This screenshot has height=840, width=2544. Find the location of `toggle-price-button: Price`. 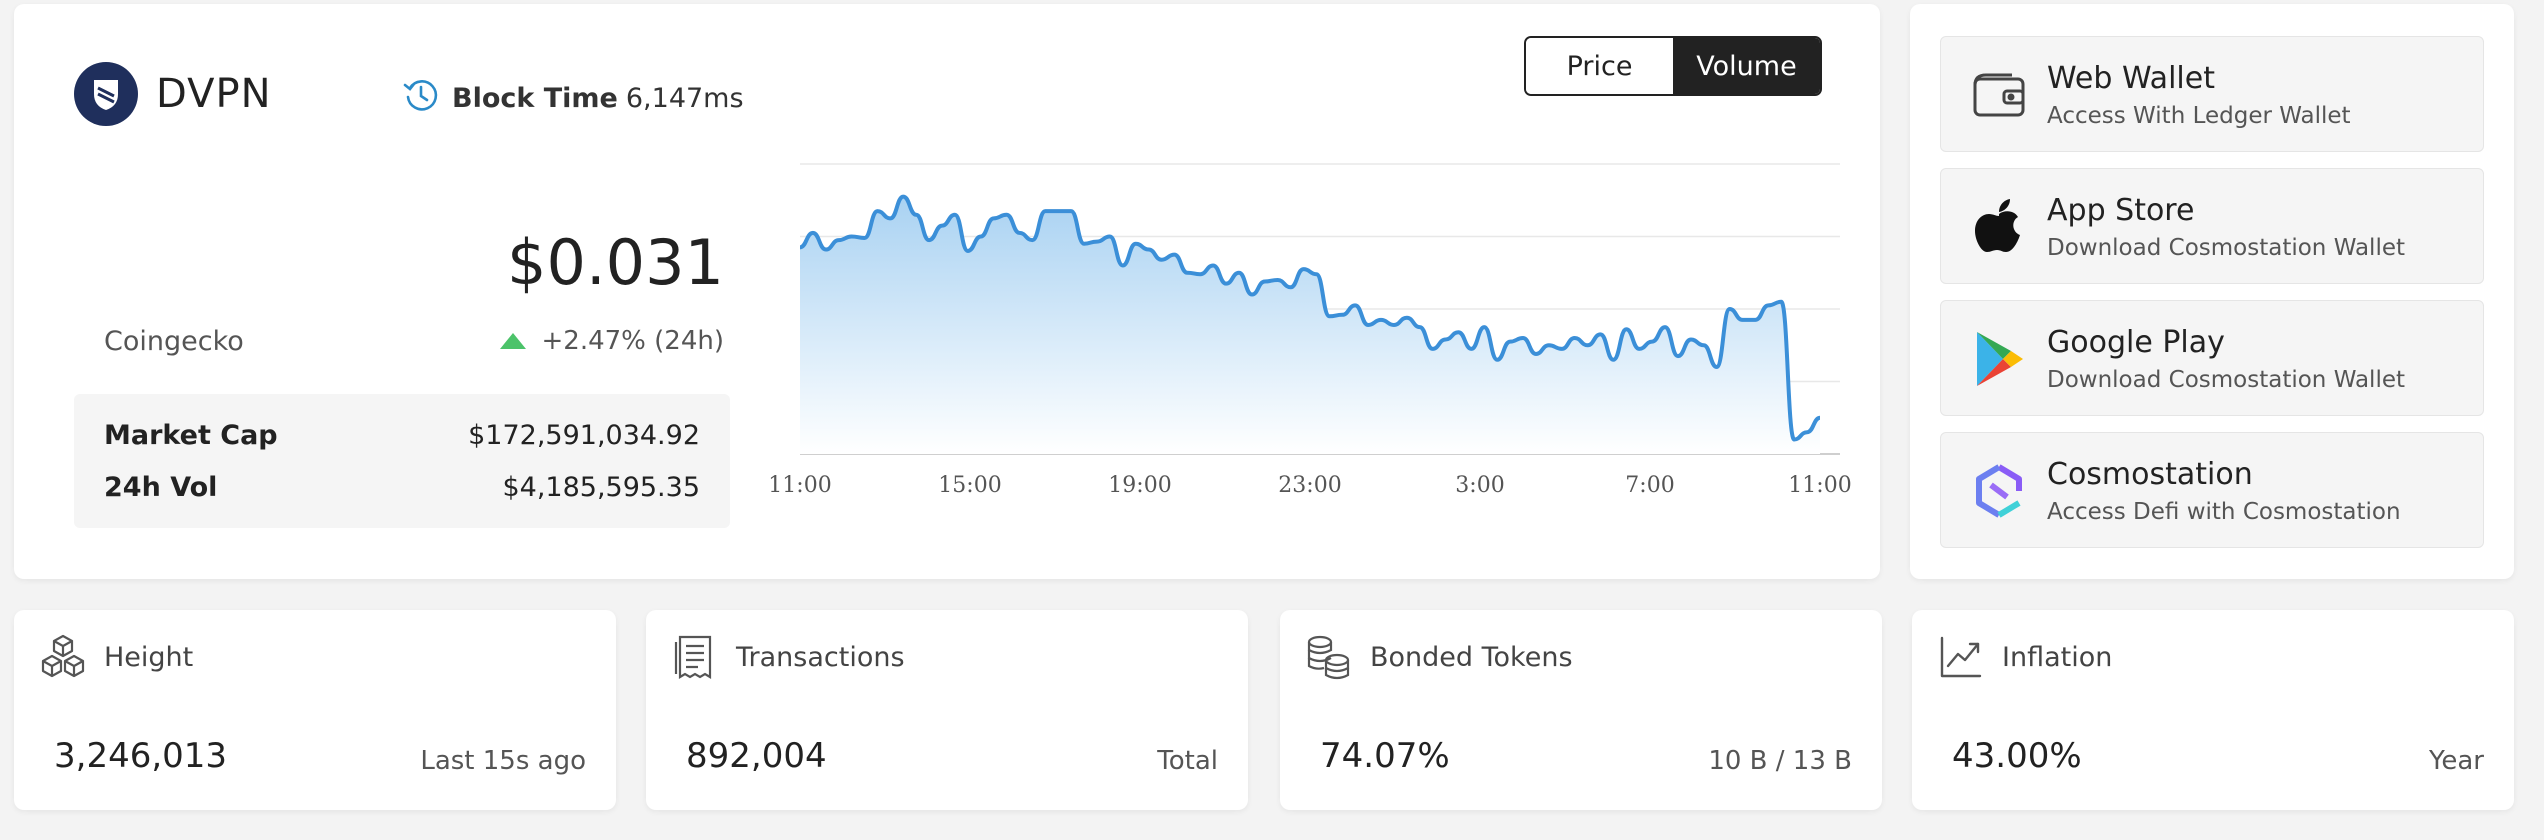

toggle-price-button: Price is located at coordinates (1599, 66).